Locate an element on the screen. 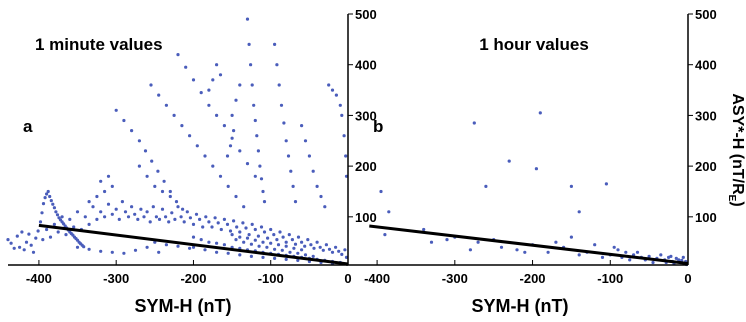 The height and width of the screenshot is (322, 746). x-axis-label-a: SYM-H (nT) is located at coordinates (183, 306).